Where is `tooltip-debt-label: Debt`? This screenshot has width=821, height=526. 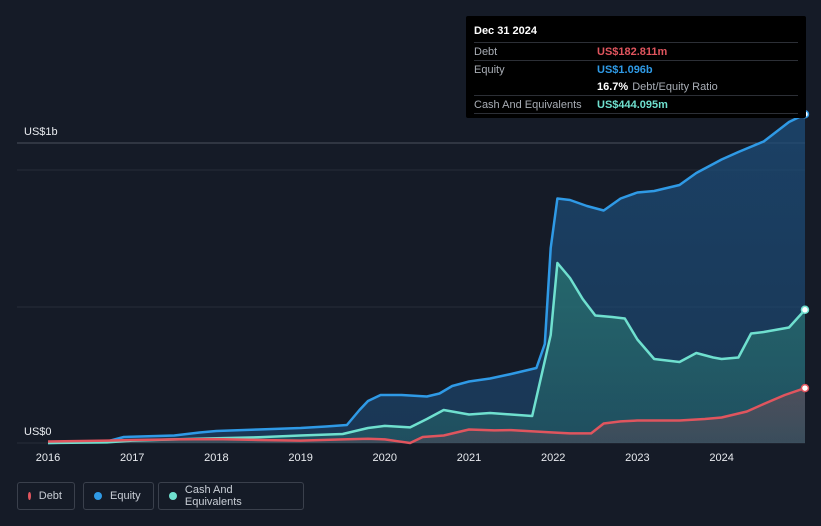
tooltip-debt-label: Debt is located at coordinates (486, 51).